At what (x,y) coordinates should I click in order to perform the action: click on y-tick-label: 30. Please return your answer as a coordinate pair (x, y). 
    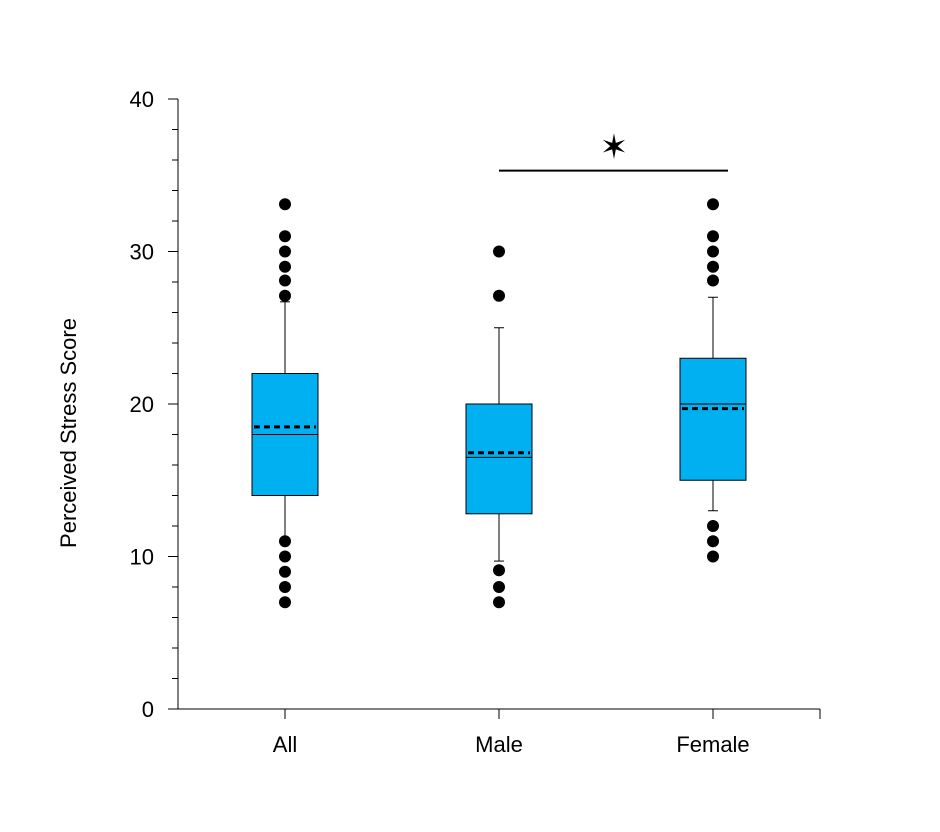
    Looking at the image, I should click on (142, 252).